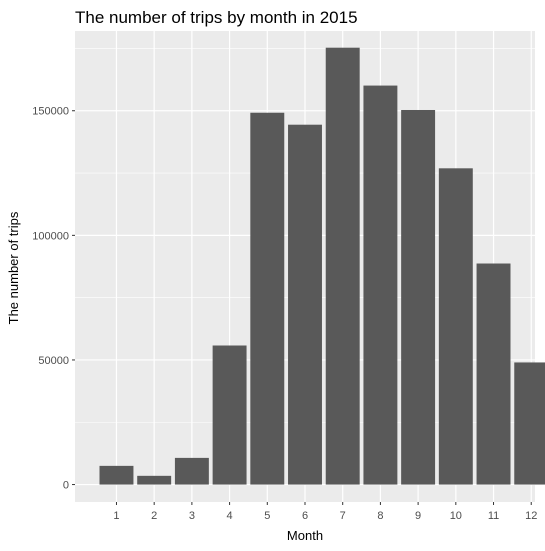 The height and width of the screenshot is (551, 545). Describe the element at coordinates (50, 236) in the screenshot. I see `y-tick-label: 100000` at that location.